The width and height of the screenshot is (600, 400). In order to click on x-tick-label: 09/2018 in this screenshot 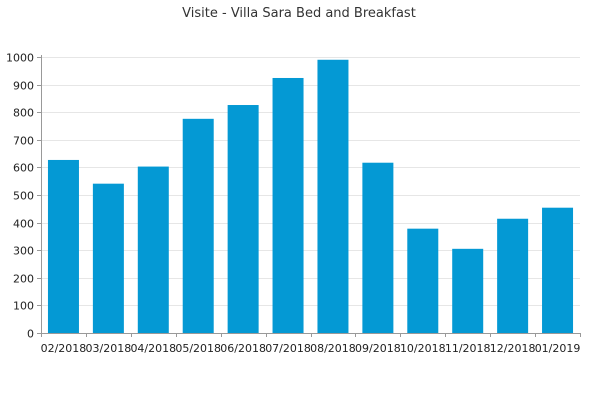, I will do `click(378, 348)`.